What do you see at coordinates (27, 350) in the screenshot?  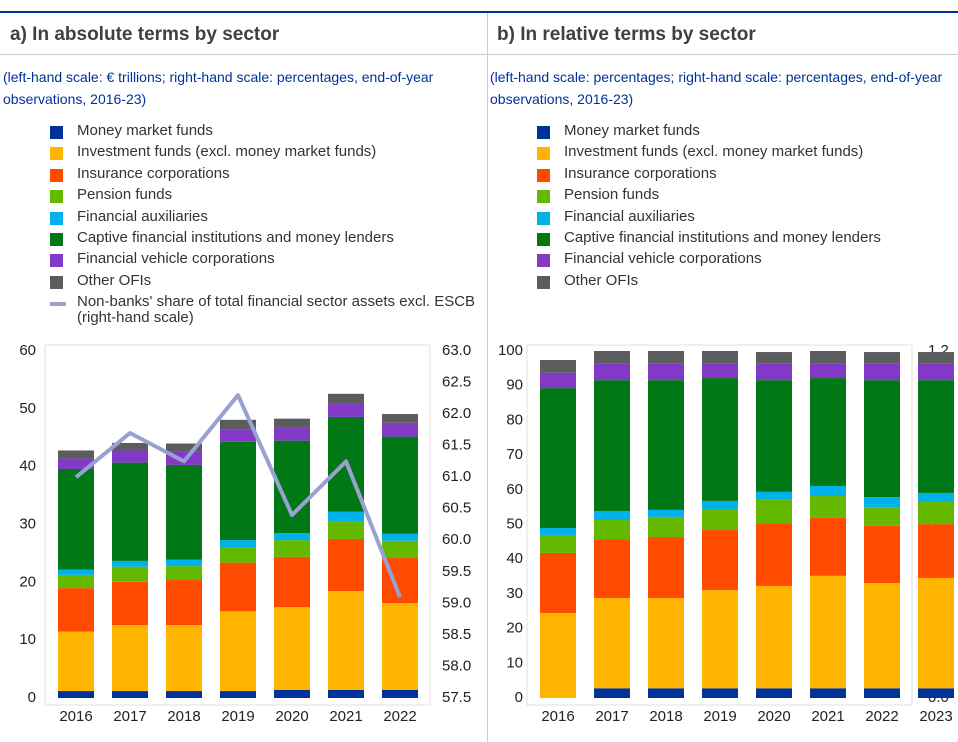 I see `y-tick-label: 60` at bounding box center [27, 350].